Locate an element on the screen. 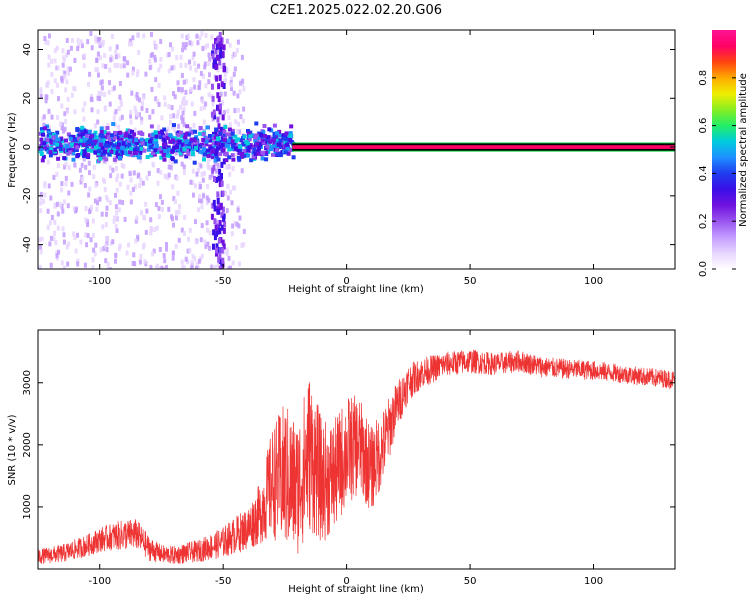  y-tick-label: -40 is located at coordinates (27, 244).